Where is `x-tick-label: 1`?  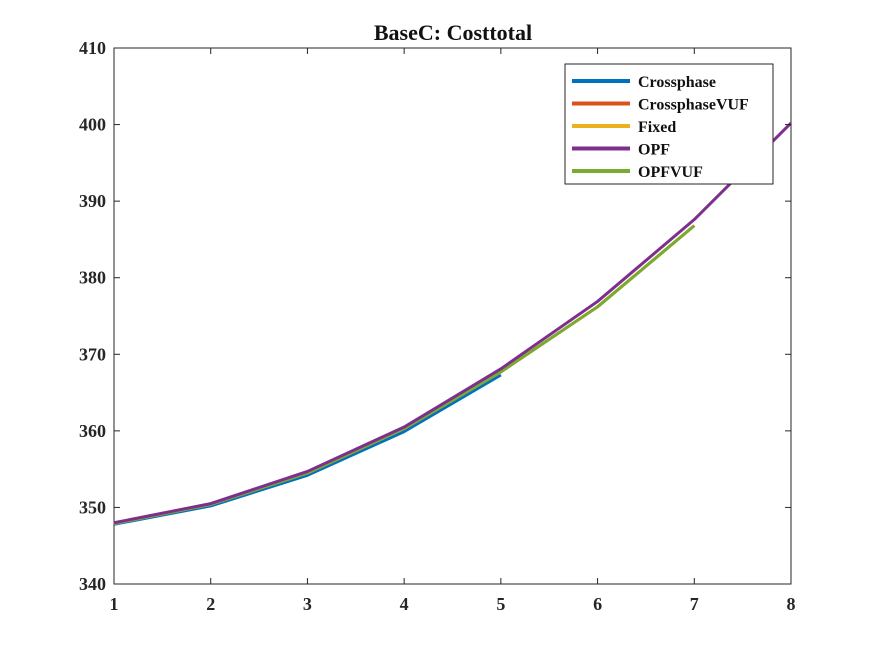
x-tick-label: 1 is located at coordinates (114, 604).